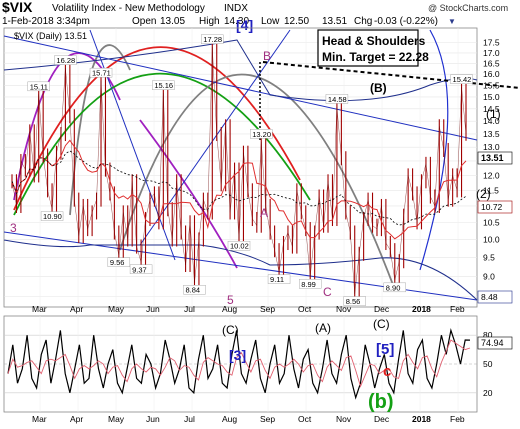 This screenshot has height=429, width=520. I want to click on price-month-label: Aug, so click(229, 309).